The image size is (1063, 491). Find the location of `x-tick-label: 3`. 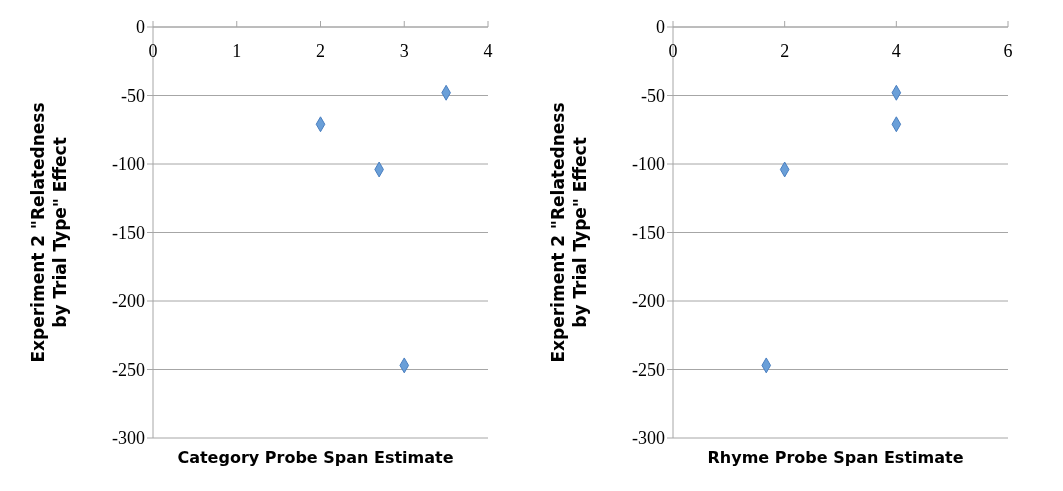

x-tick-label: 3 is located at coordinates (404, 51).